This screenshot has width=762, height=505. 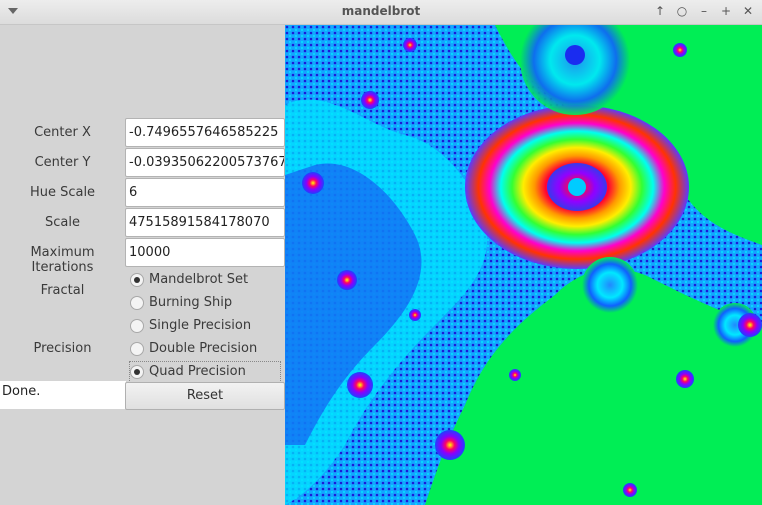 What do you see at coordinates (191, 302) in the screenshot?
I see `radio-label: Burning Ship` at bounding box center [191, 302].